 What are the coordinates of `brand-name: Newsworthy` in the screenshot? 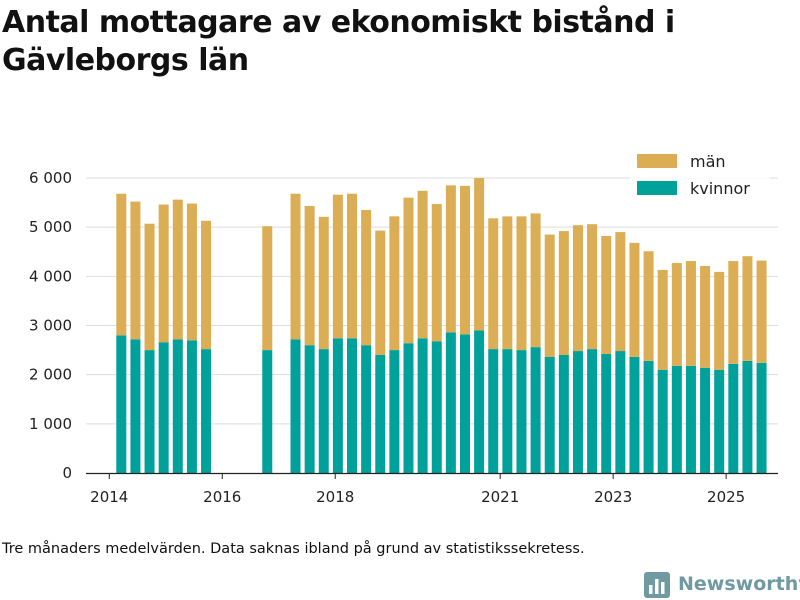 It's located at (739, 584).